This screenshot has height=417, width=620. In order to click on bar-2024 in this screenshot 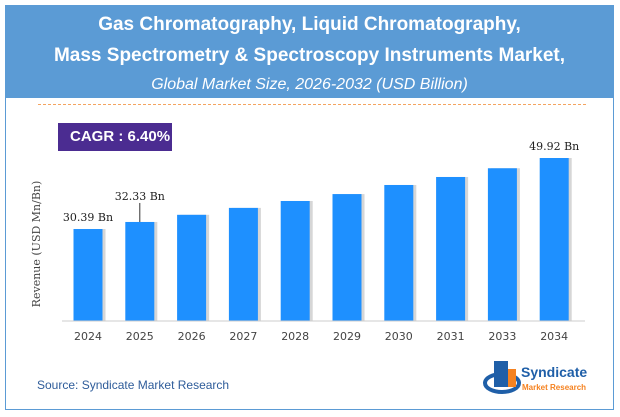, I will do `click(88, 275)`.